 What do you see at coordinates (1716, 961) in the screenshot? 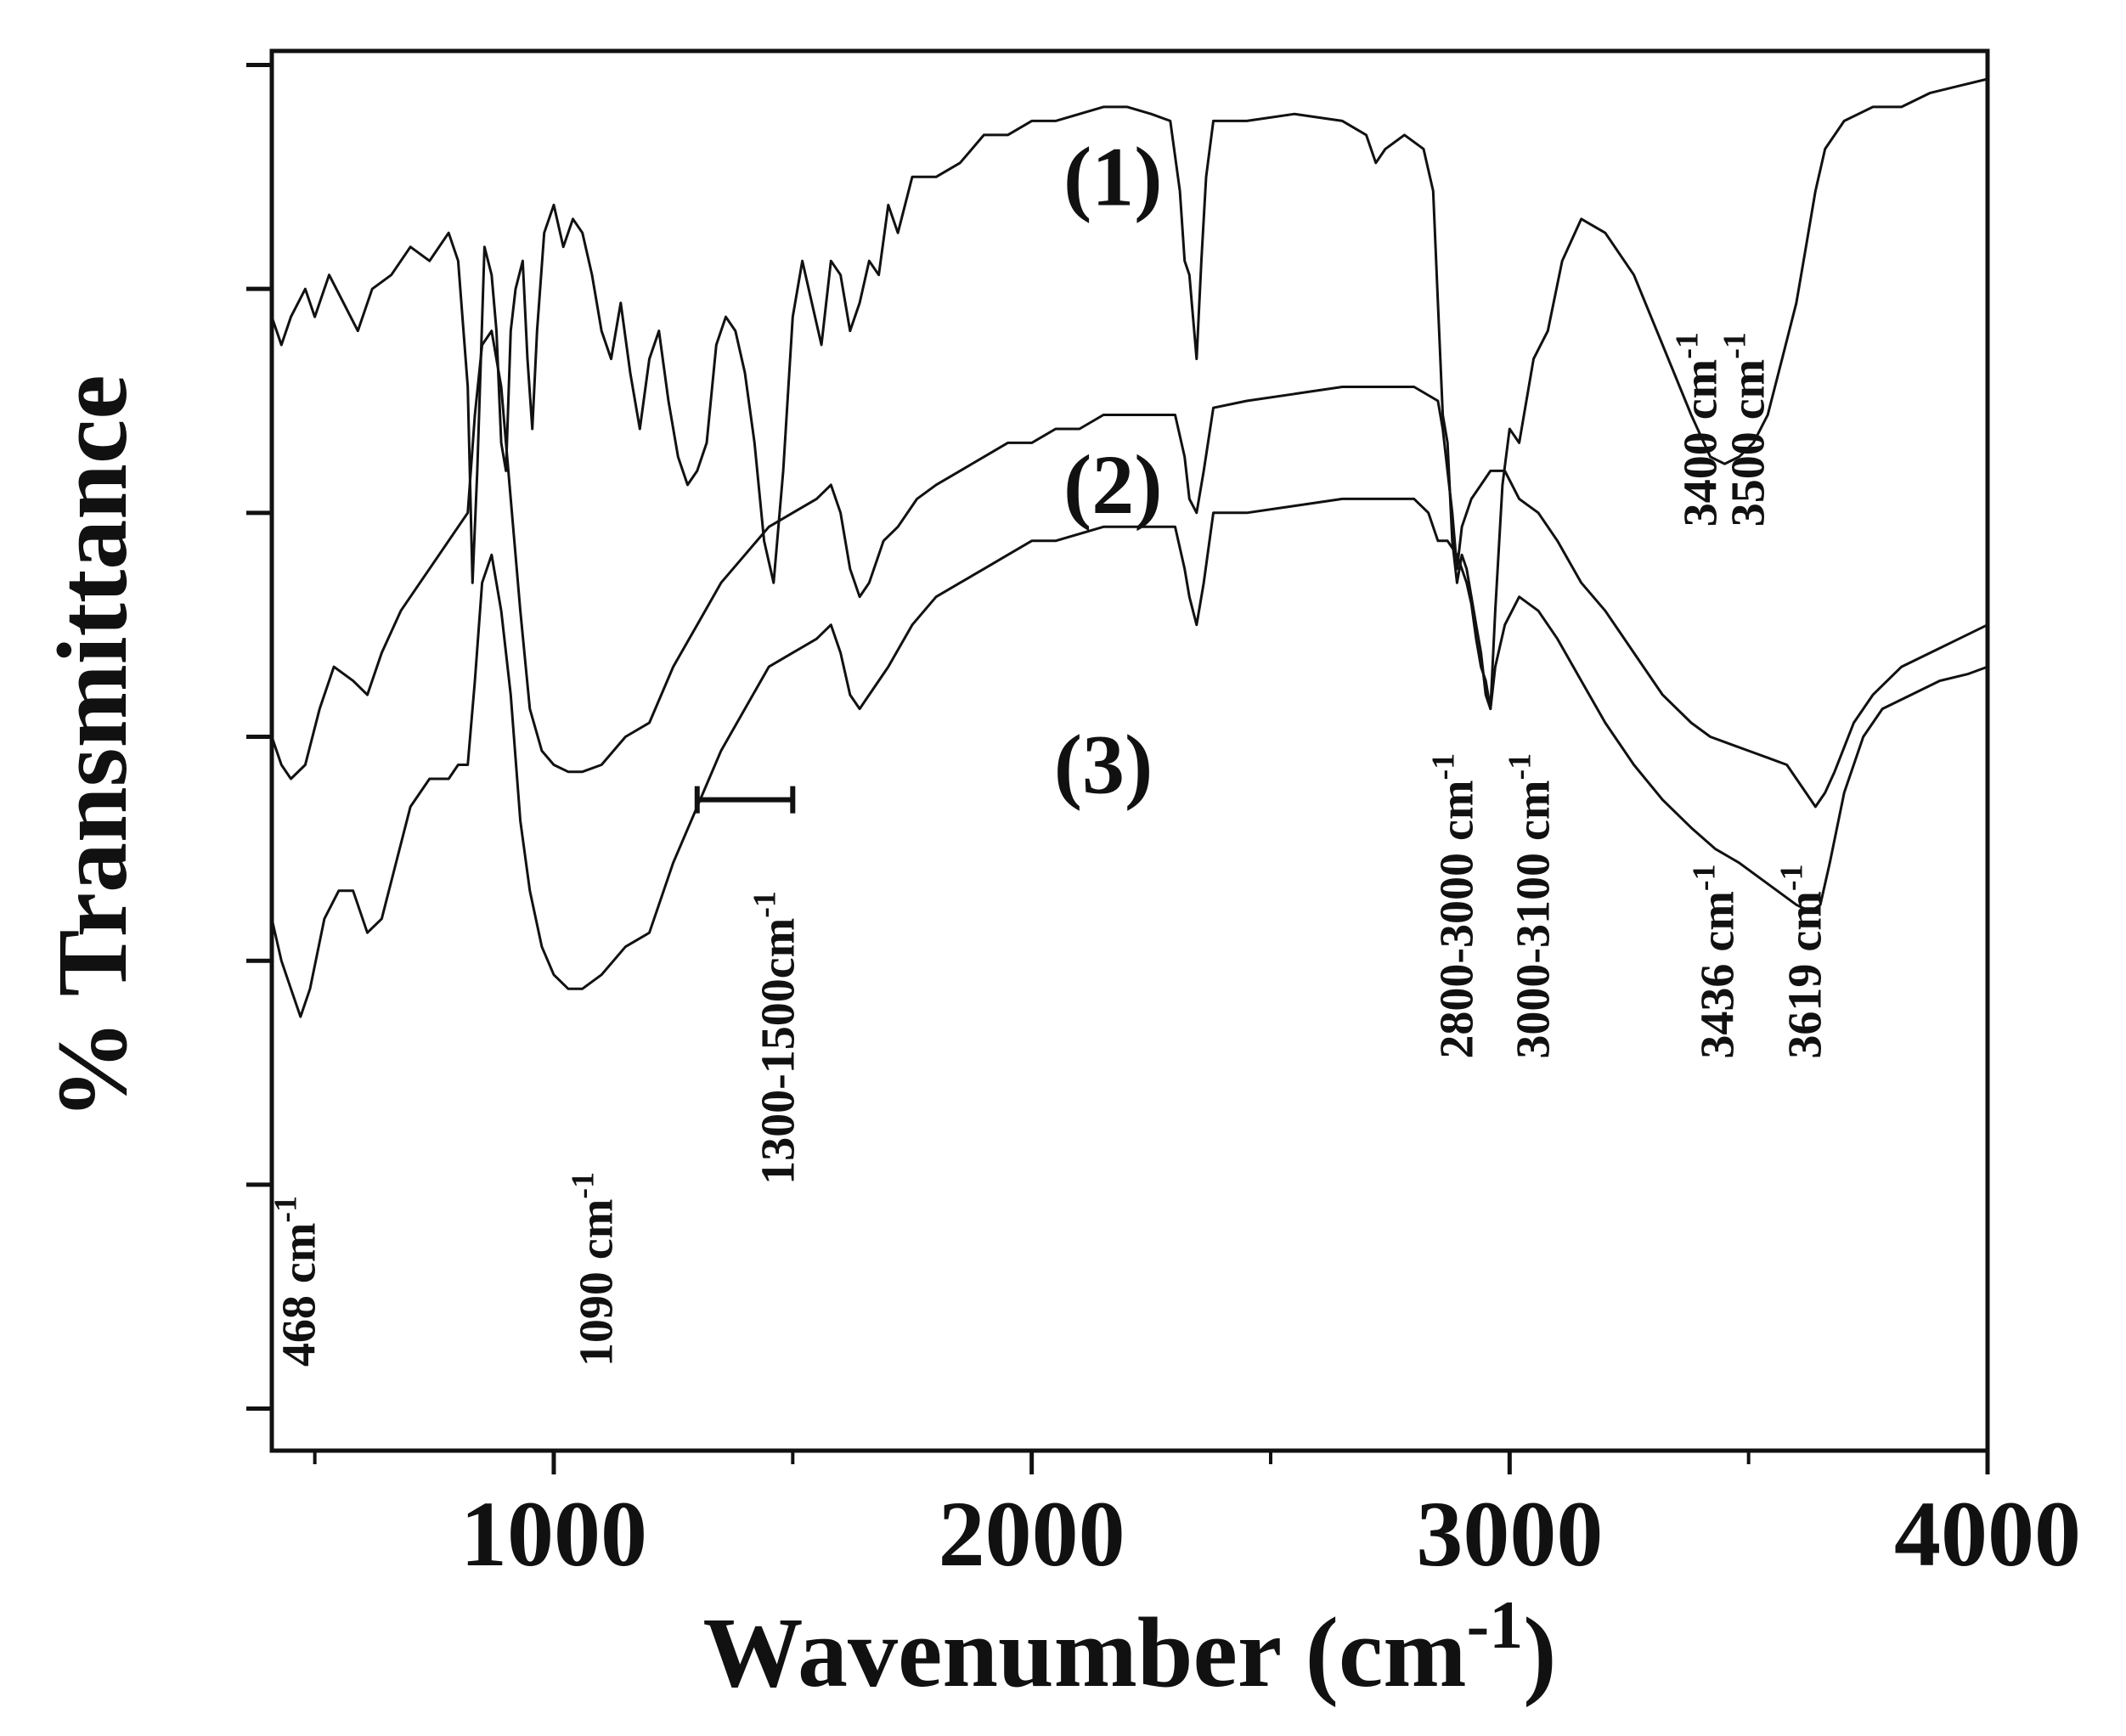
I see `peak-annotation-5: 3436 cm-1` at bounding box center [1716, 961].